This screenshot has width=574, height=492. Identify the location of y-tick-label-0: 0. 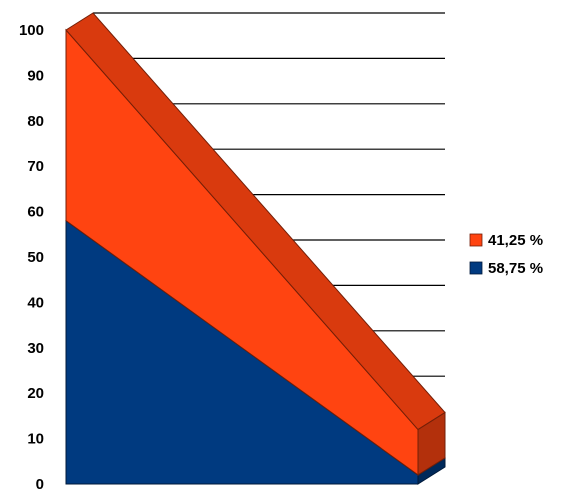
(40, 484).